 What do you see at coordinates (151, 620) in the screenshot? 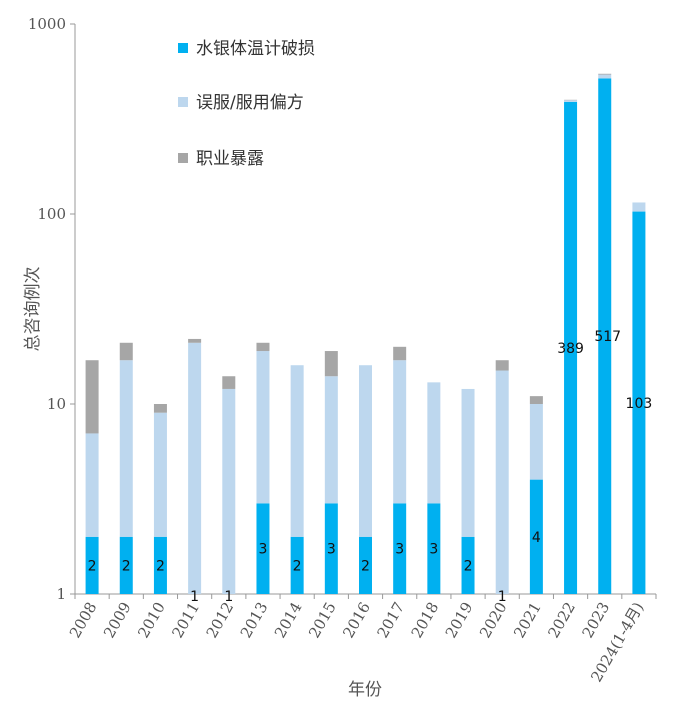
I see `x-tick-label: 2010` at bounding box center [151, 620].